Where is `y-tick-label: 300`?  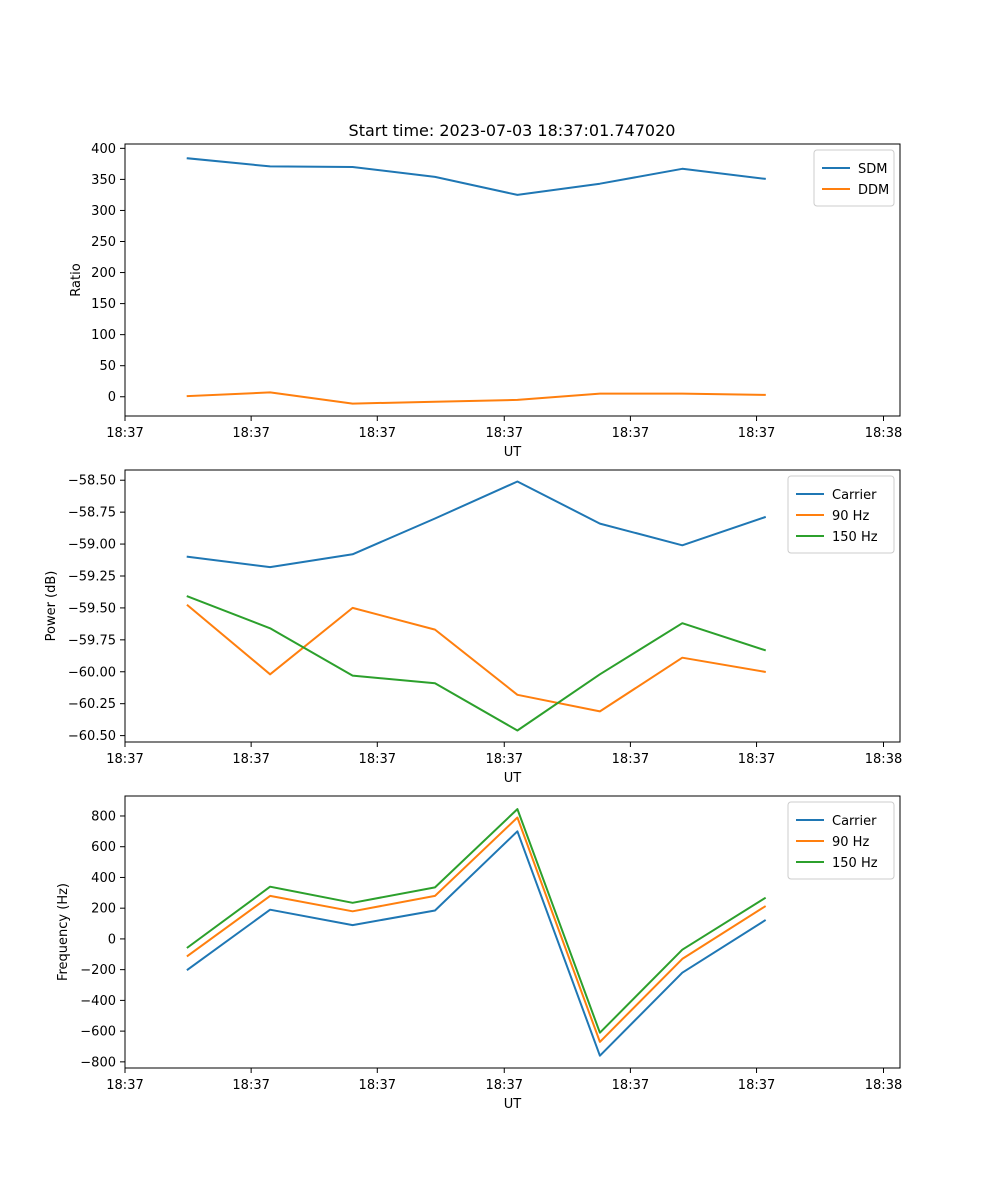
y-tick-label: 300 is located at coordinates (103, 211).